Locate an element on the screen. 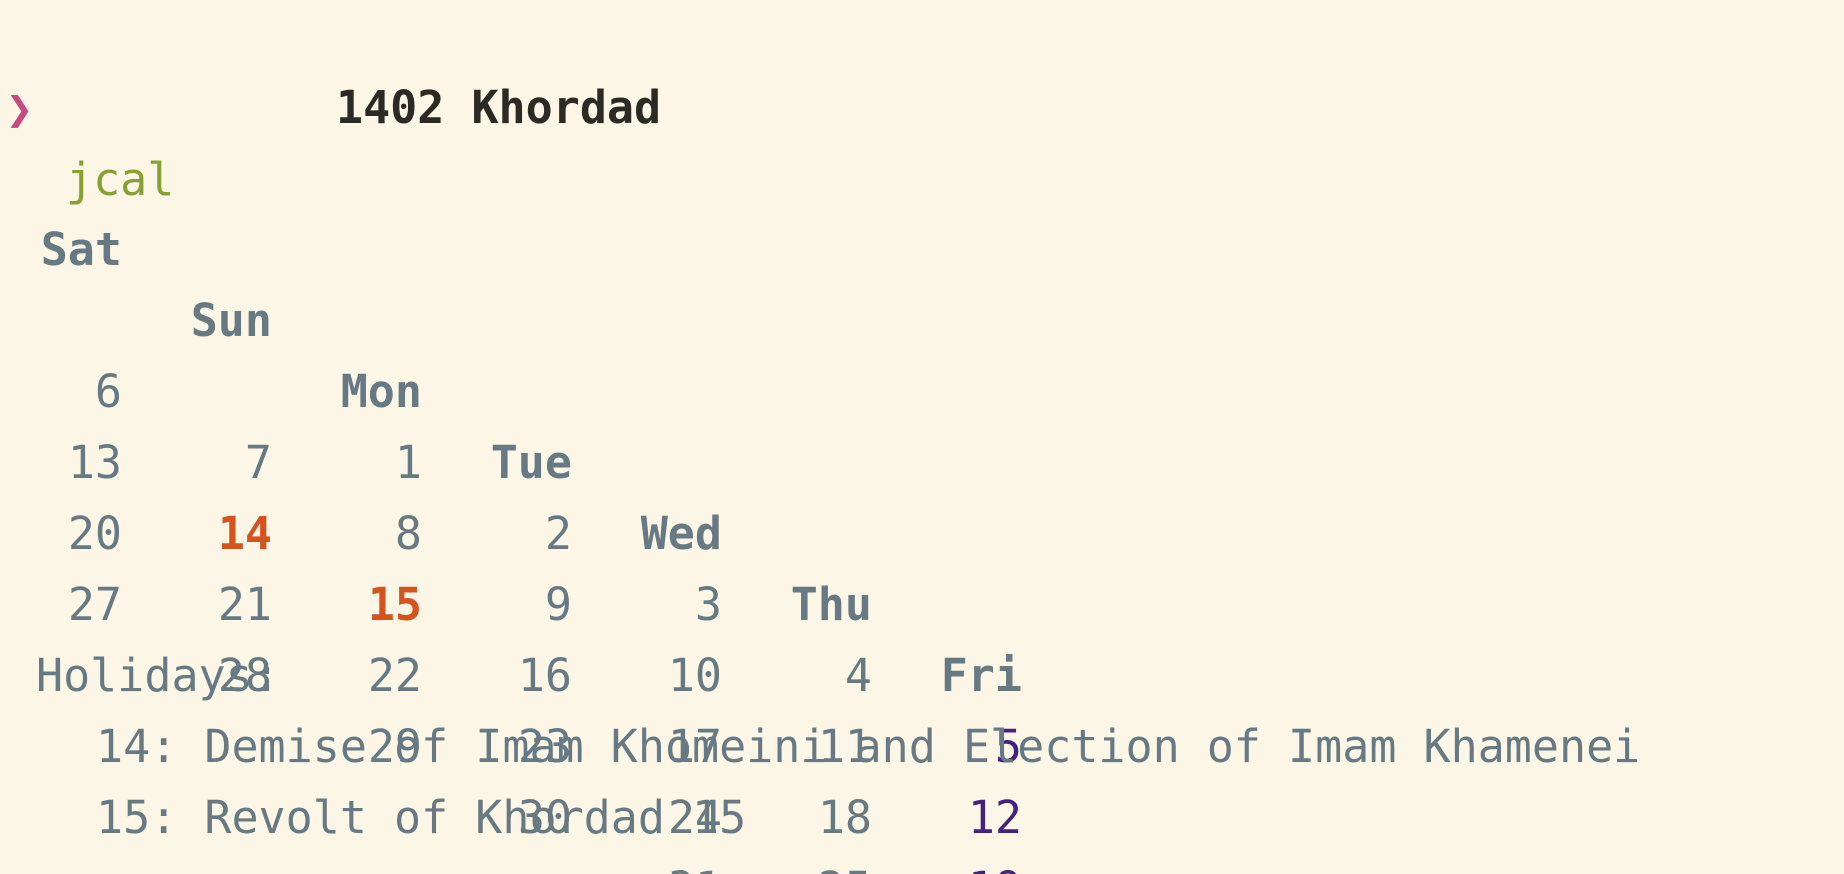 This screenshot has width=1844, height=874. day-cell: 23 is located at coordinates (544, 746).